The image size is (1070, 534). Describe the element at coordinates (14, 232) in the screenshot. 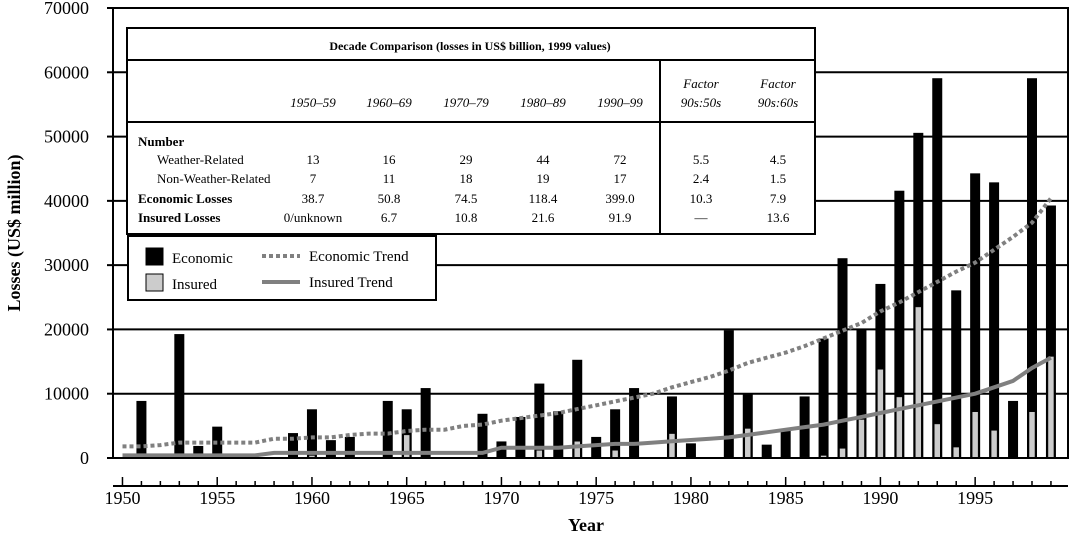

I see `y-axis-title: Losses (US$ million)` at that location.